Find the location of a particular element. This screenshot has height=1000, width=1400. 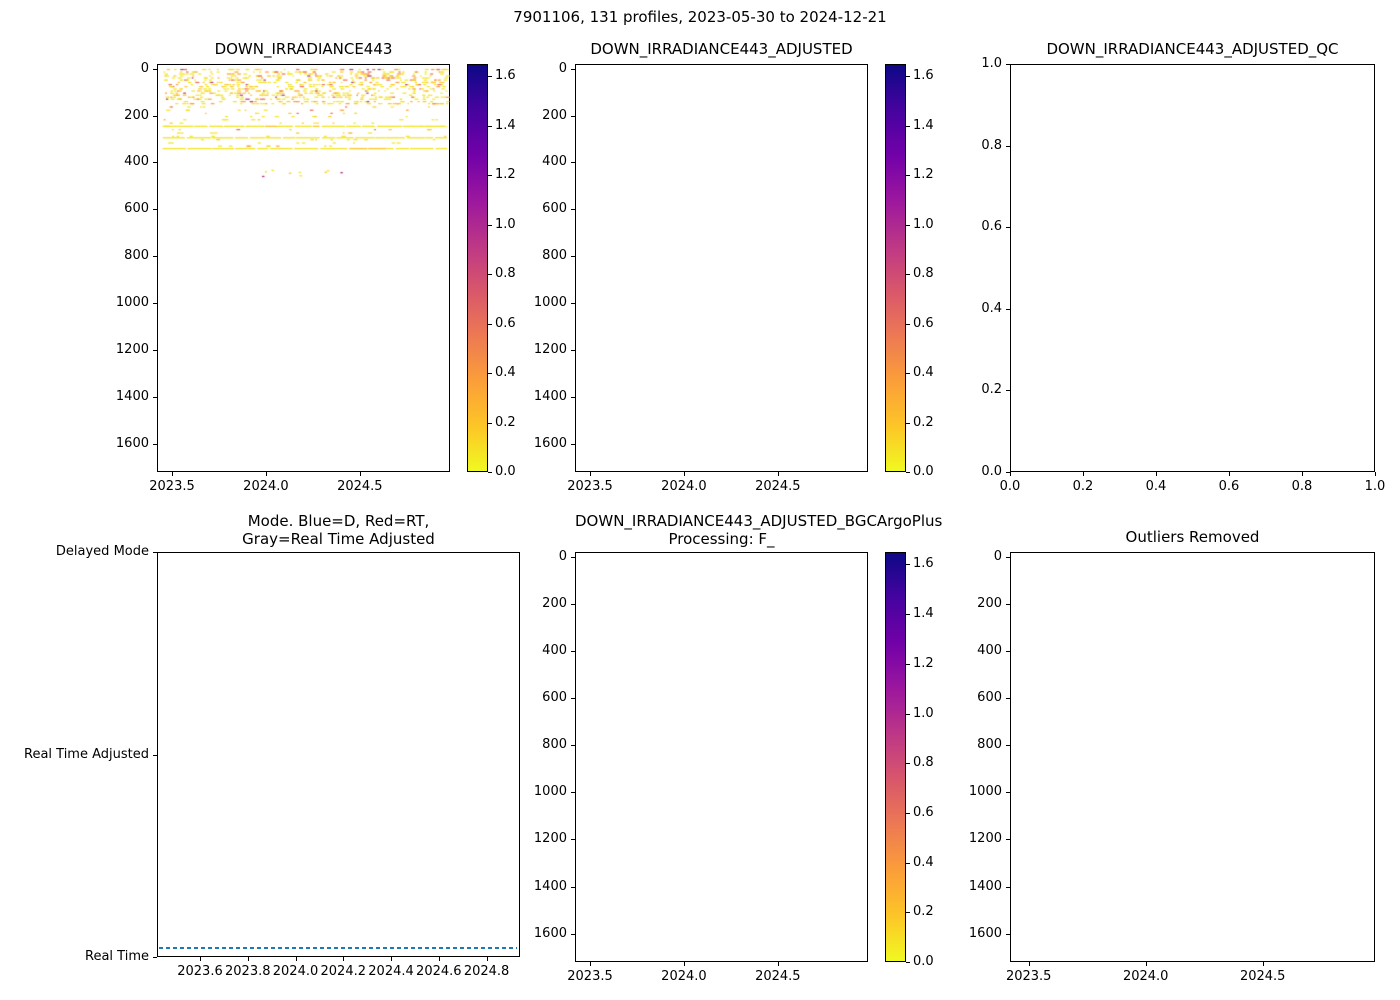

y-tick-label: 800 is located at coordinates (554, 256).